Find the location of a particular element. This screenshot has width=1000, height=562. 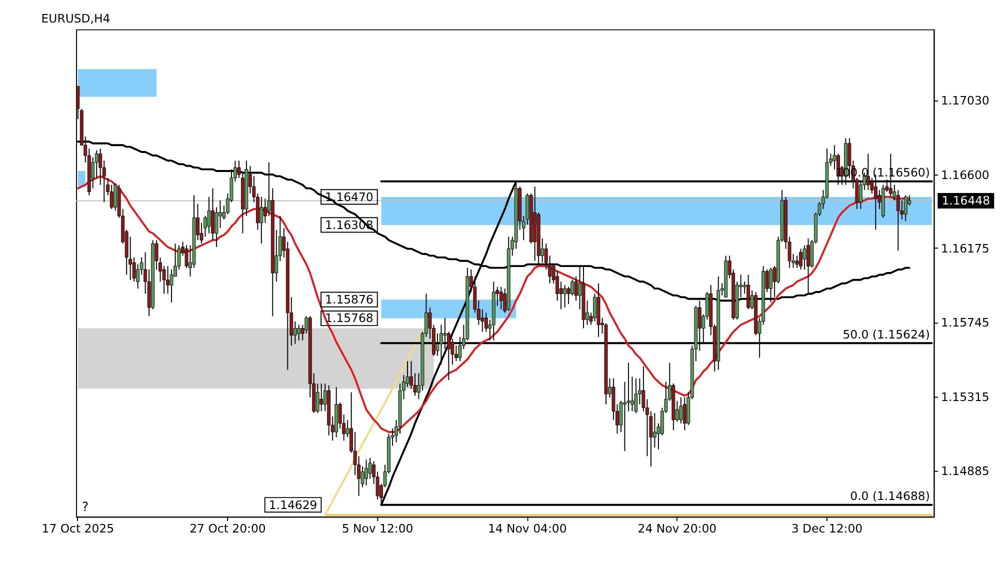

series-label: 0.0 (1.14688) is located at coordinates (890, 496).